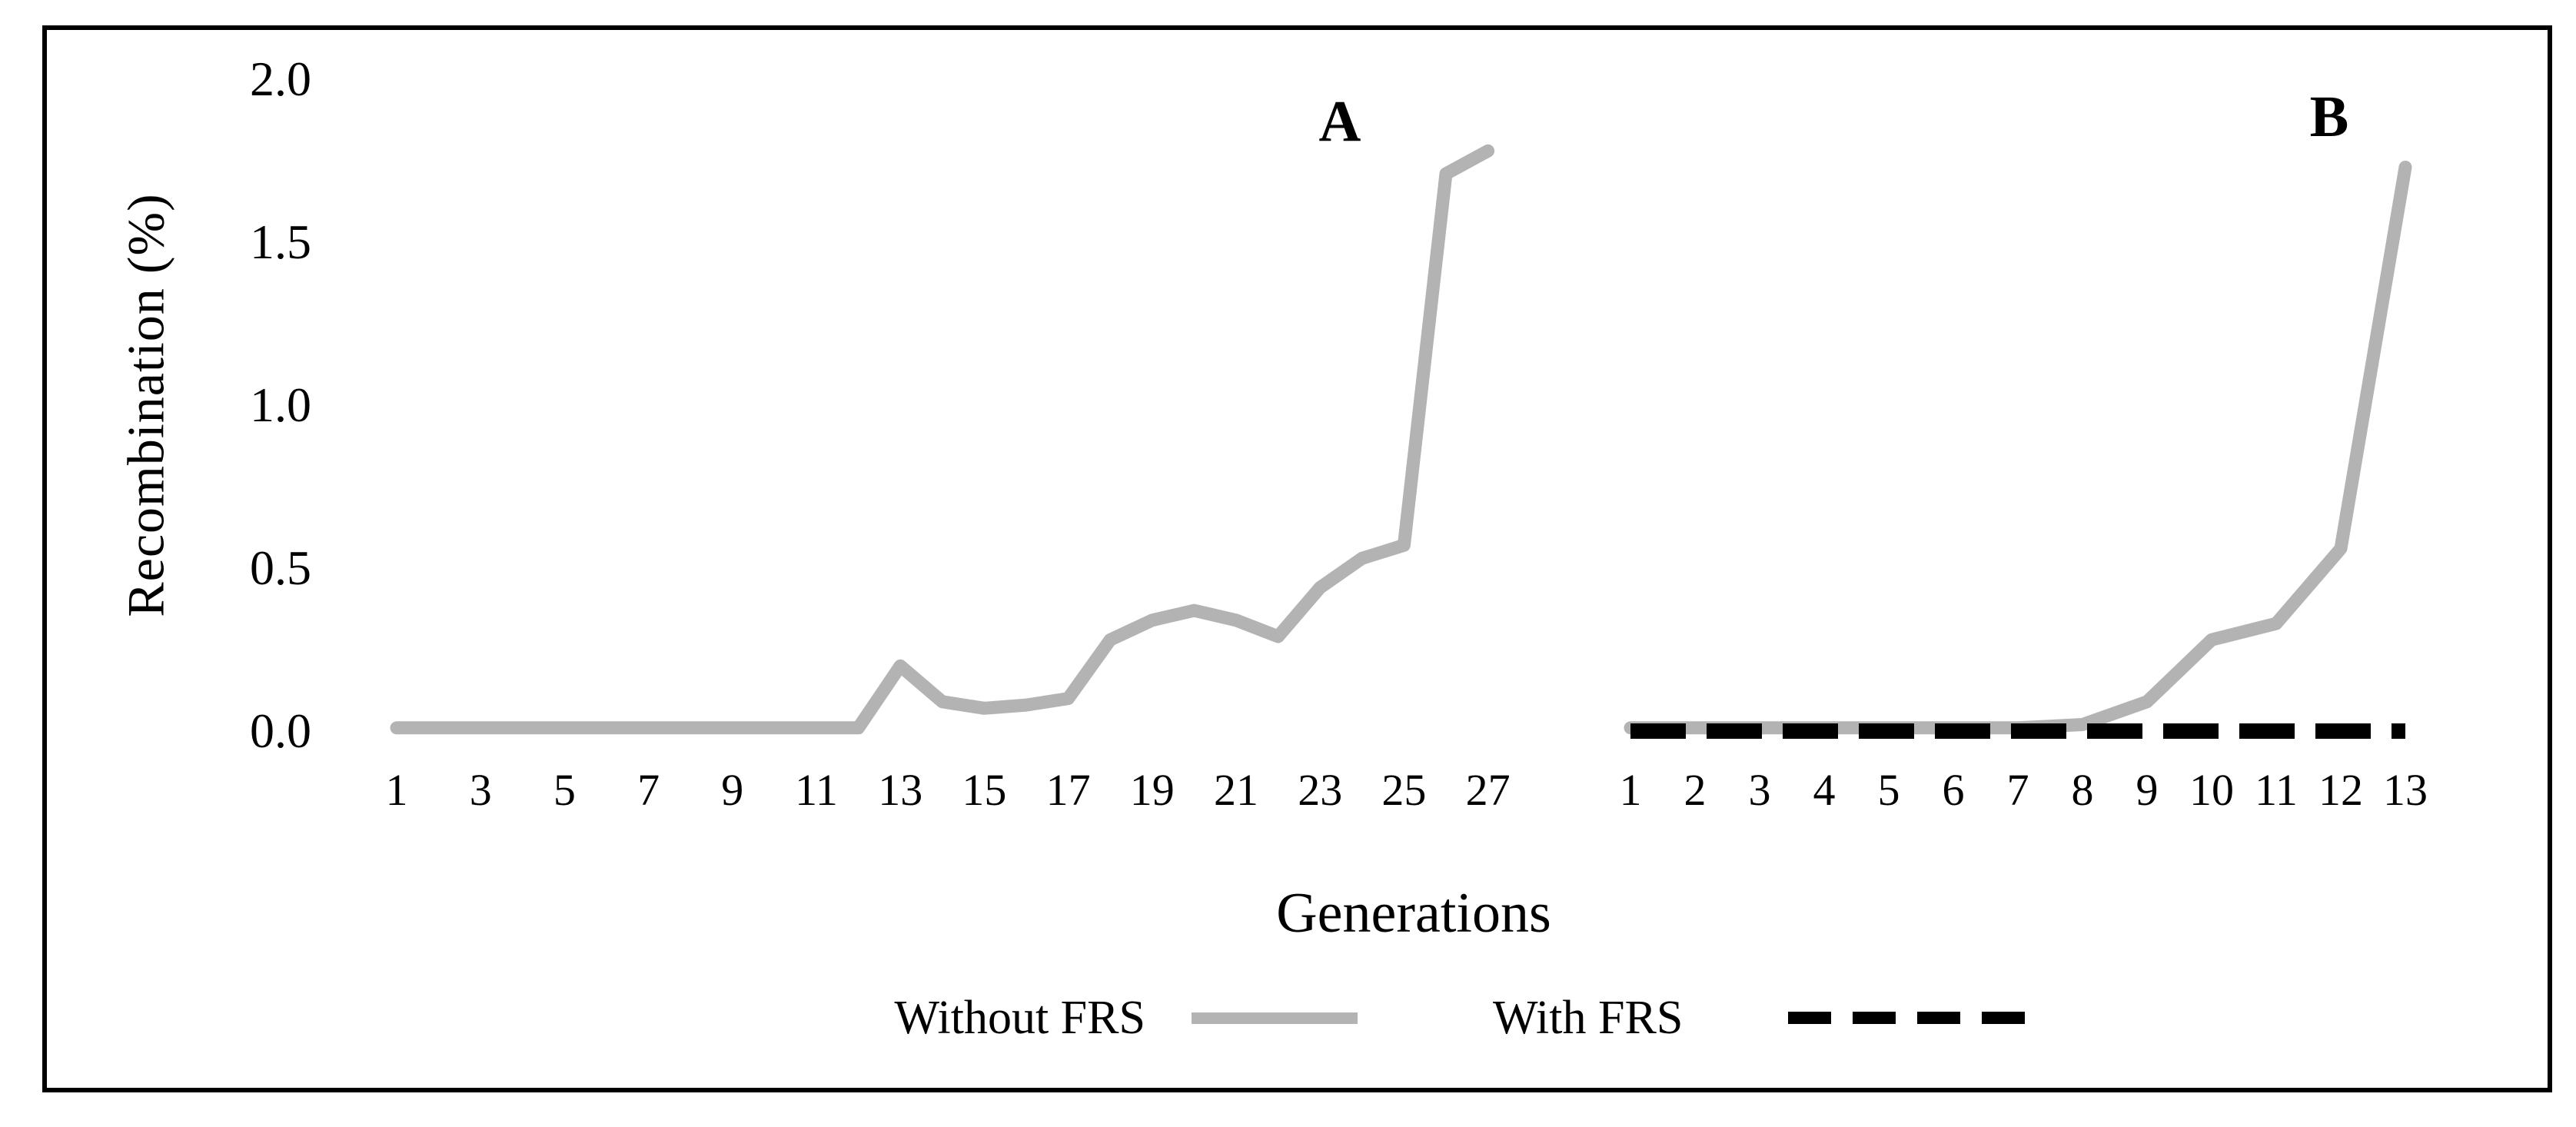 Image resolution: width=2576 pixels, height=1127 pixels. What do you see at coordinates (1152, 790) in the screenshot?
I see `x-tick-label-panel-a: 19` at bounding box center [1152, 790].